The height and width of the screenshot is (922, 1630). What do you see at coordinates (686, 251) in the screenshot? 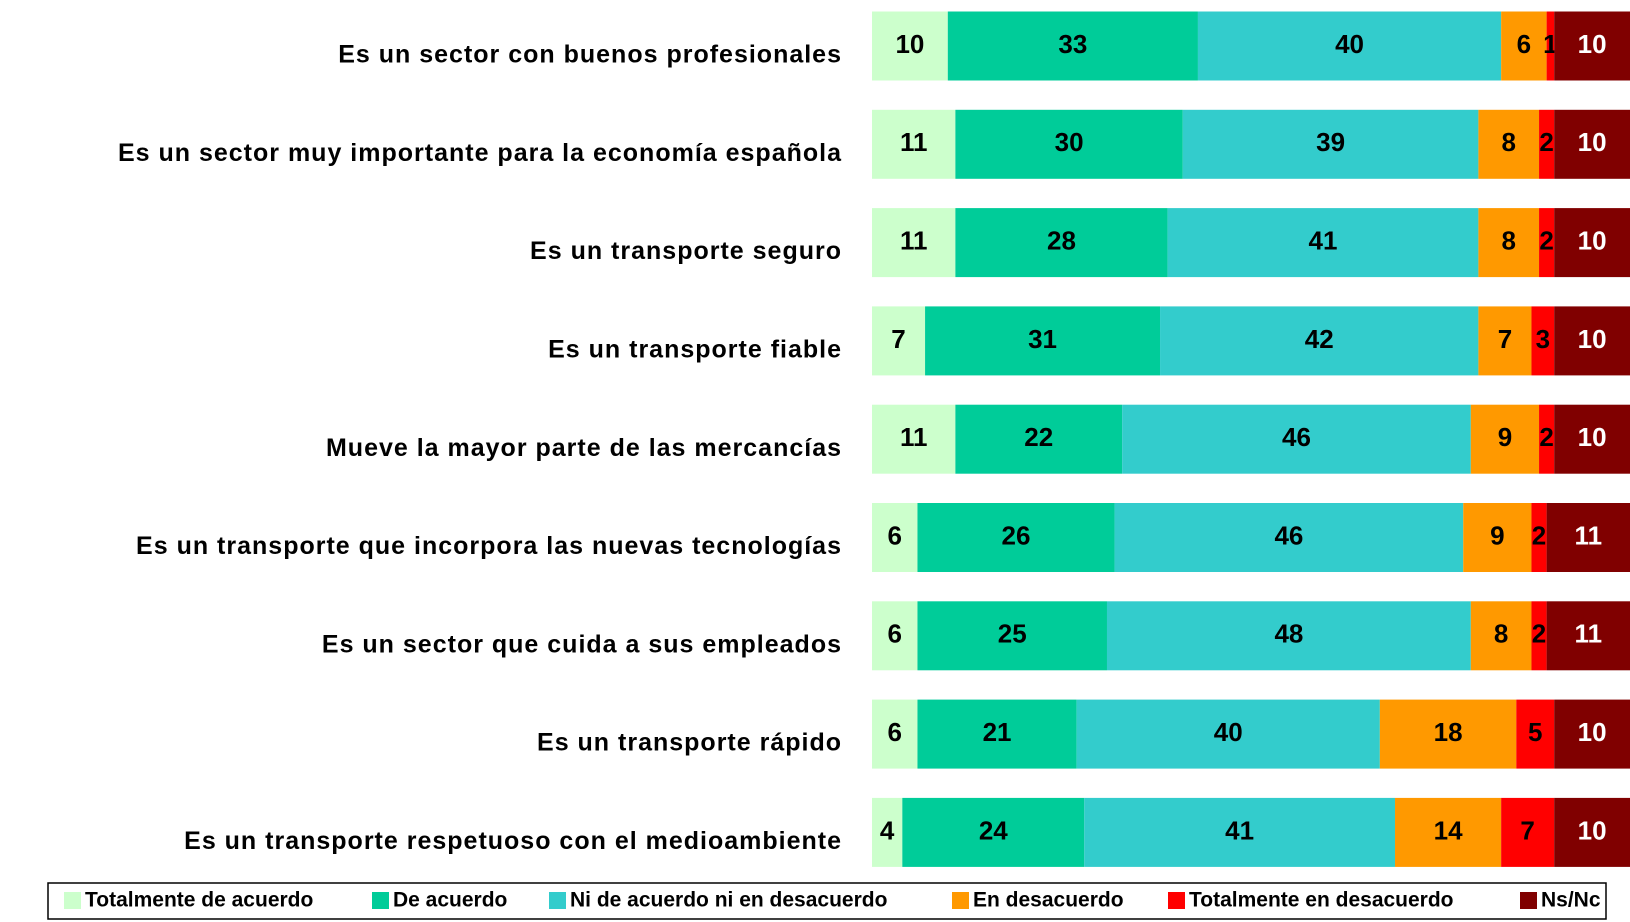
I see `category-label: Es un transporte seguro` at bounding box center [686, 251].